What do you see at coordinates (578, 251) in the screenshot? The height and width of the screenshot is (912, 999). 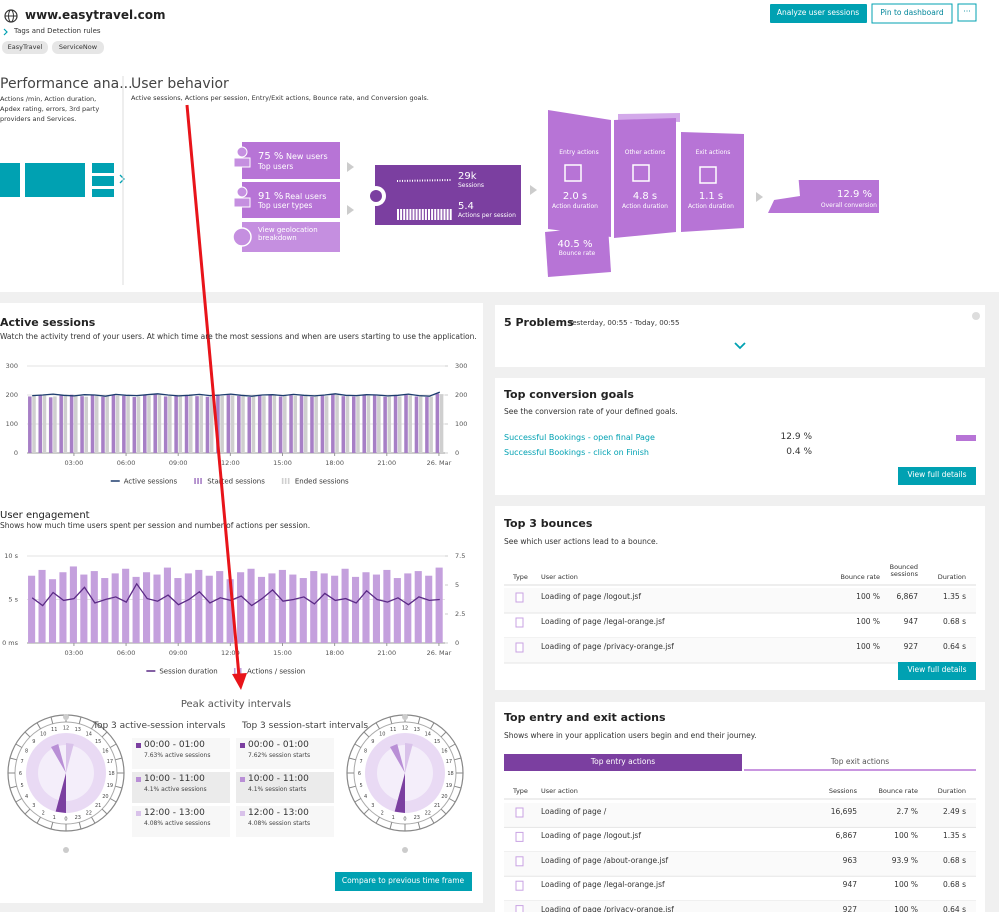 I see `funnel-stage` at bounding box center [578, 251].